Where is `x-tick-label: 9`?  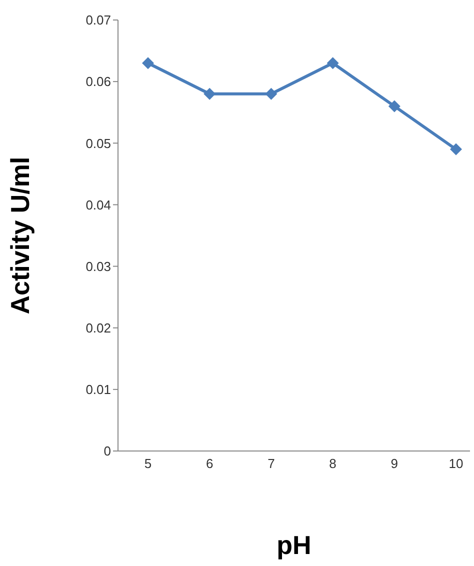 x-tick-label: 9 is located at coordinates (394, 464).